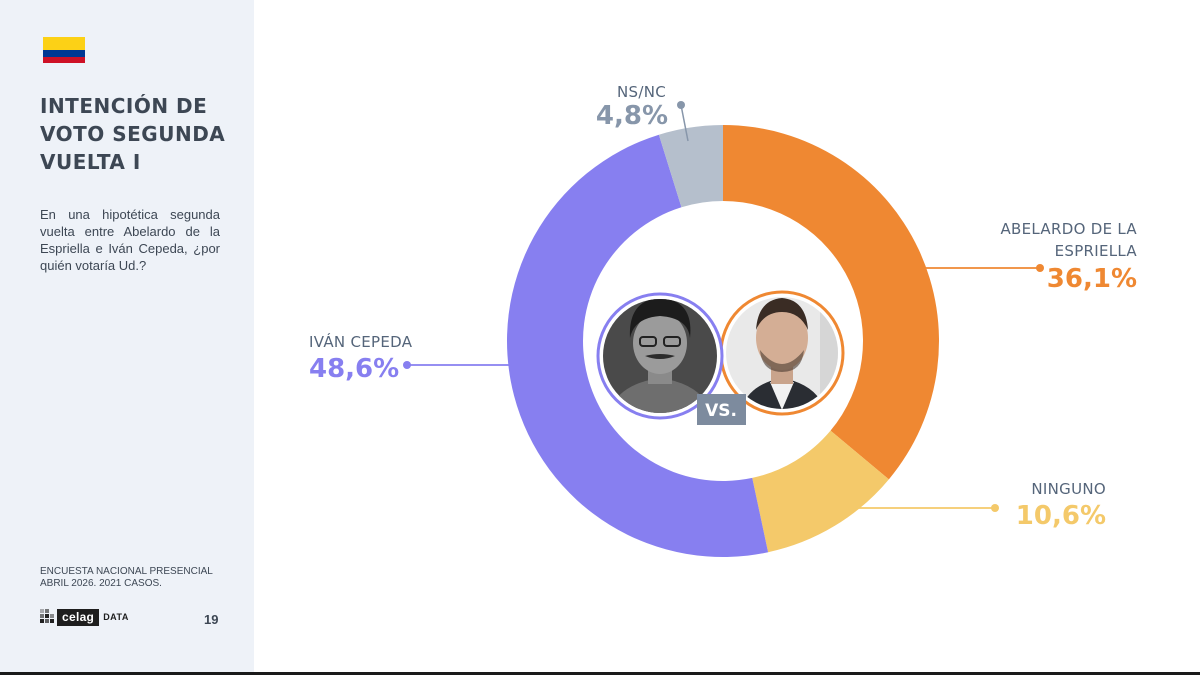  I want to click on slice-name-label: ABELARDO DE LA, so click(1069, 229).